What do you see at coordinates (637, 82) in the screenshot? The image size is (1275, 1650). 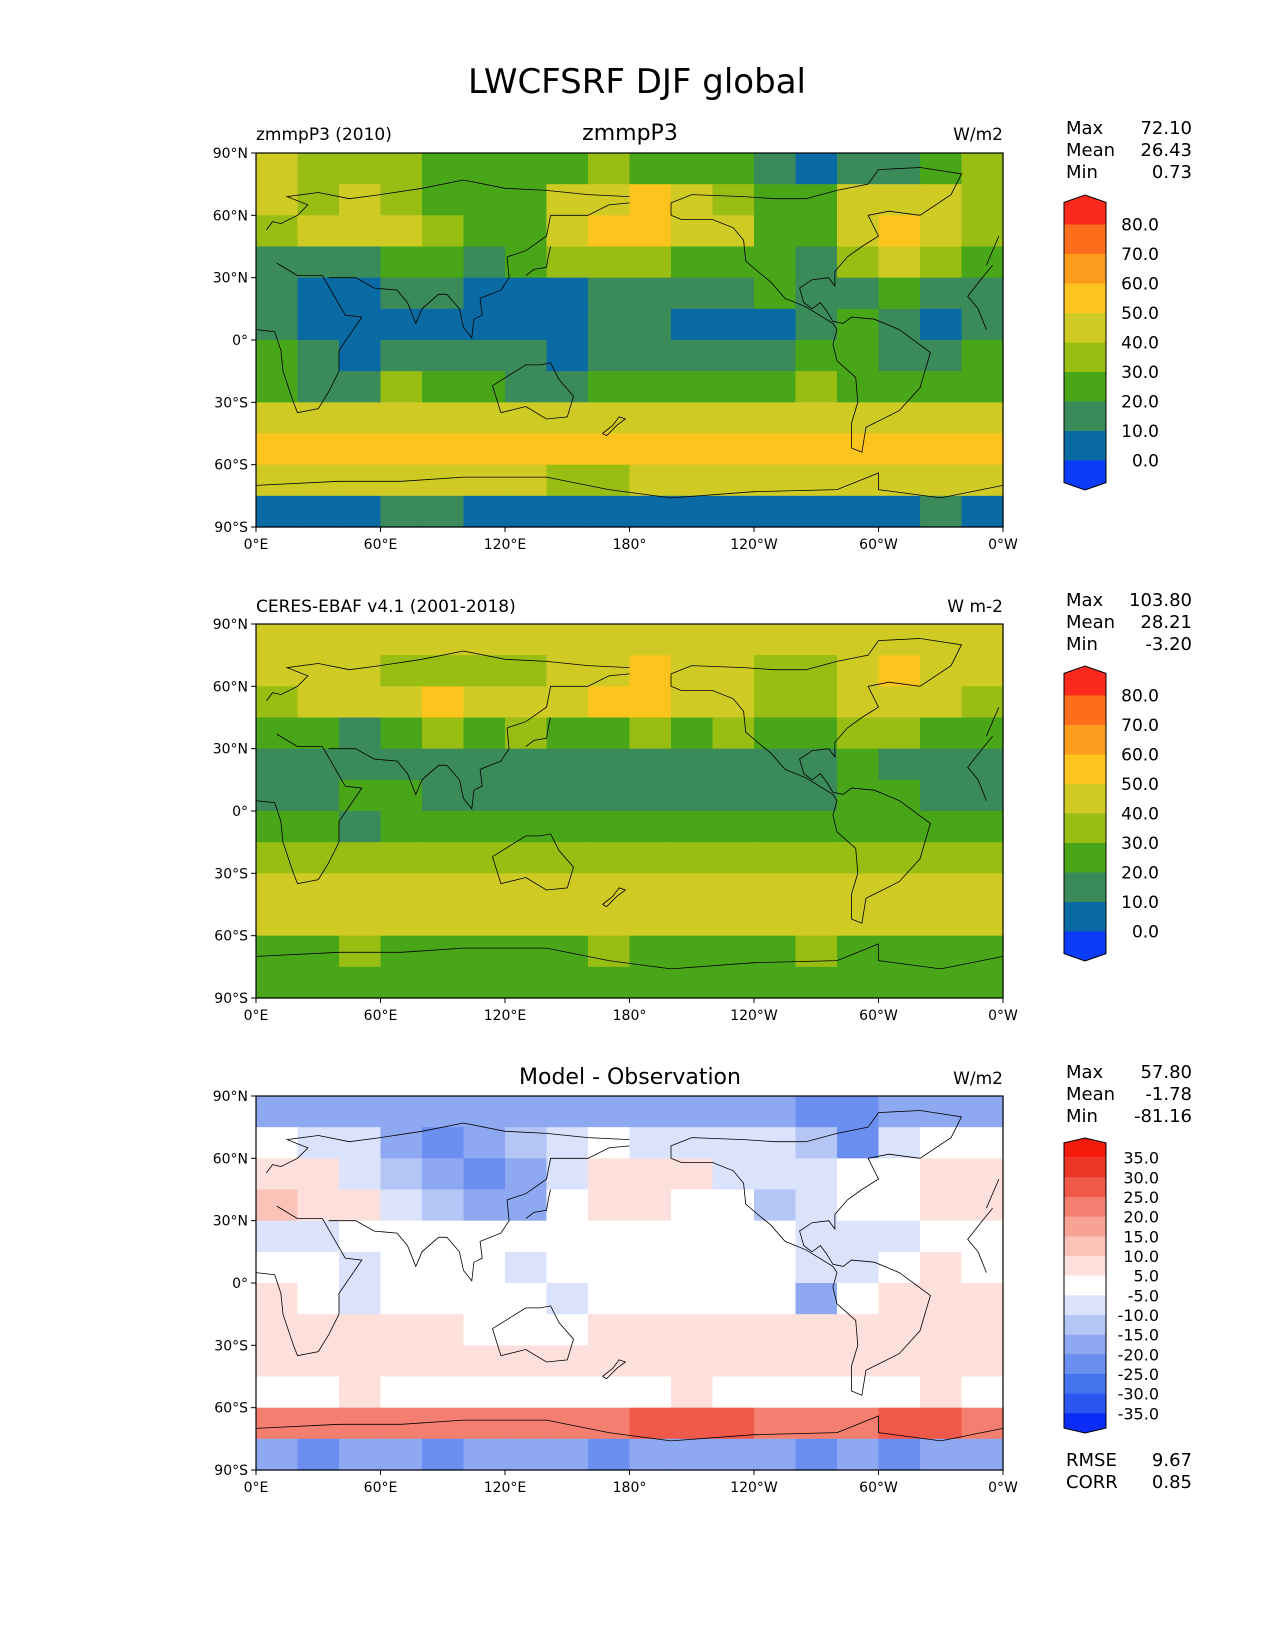 I see `figure-title: LWCFSRF DJF global` at bounding box center [637, 82].